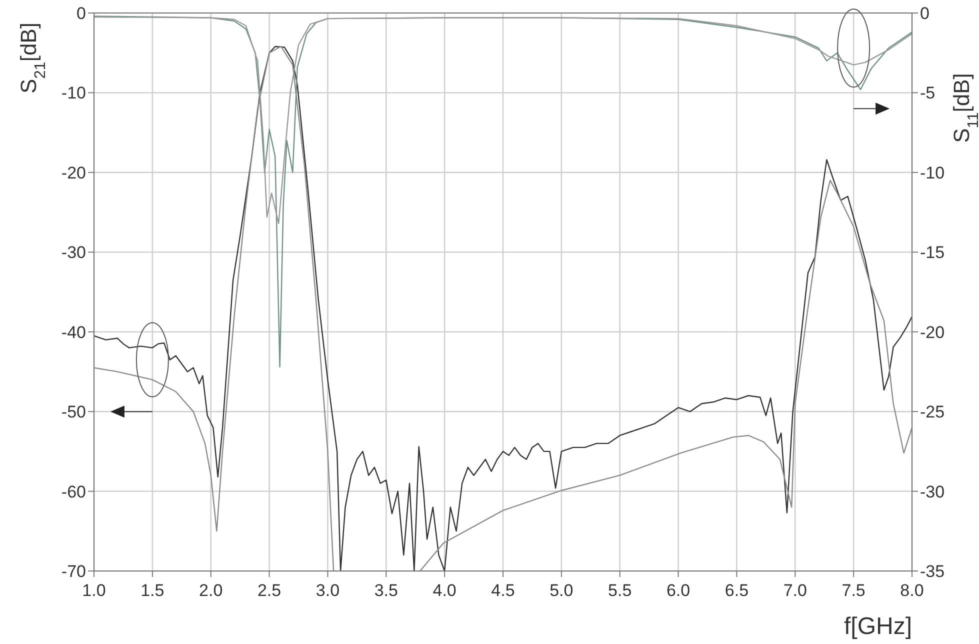 This screenshot has width=979, height=644. What do you see at coordinates (269, 590) in the screenshot?
I see `x-tick-label: 2.5` at bounding box center [269, 590].